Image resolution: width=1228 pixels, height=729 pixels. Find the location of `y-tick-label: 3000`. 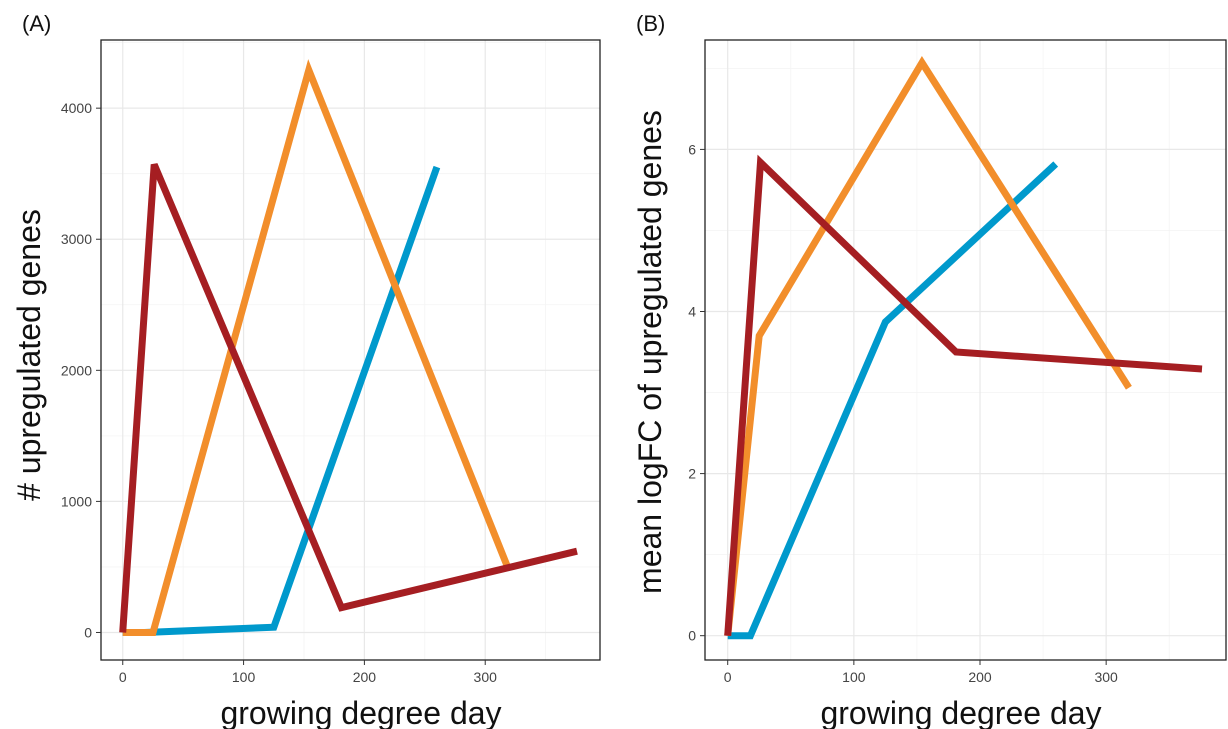

y-tick-label: 3000 is located at coordinates (76, 239).